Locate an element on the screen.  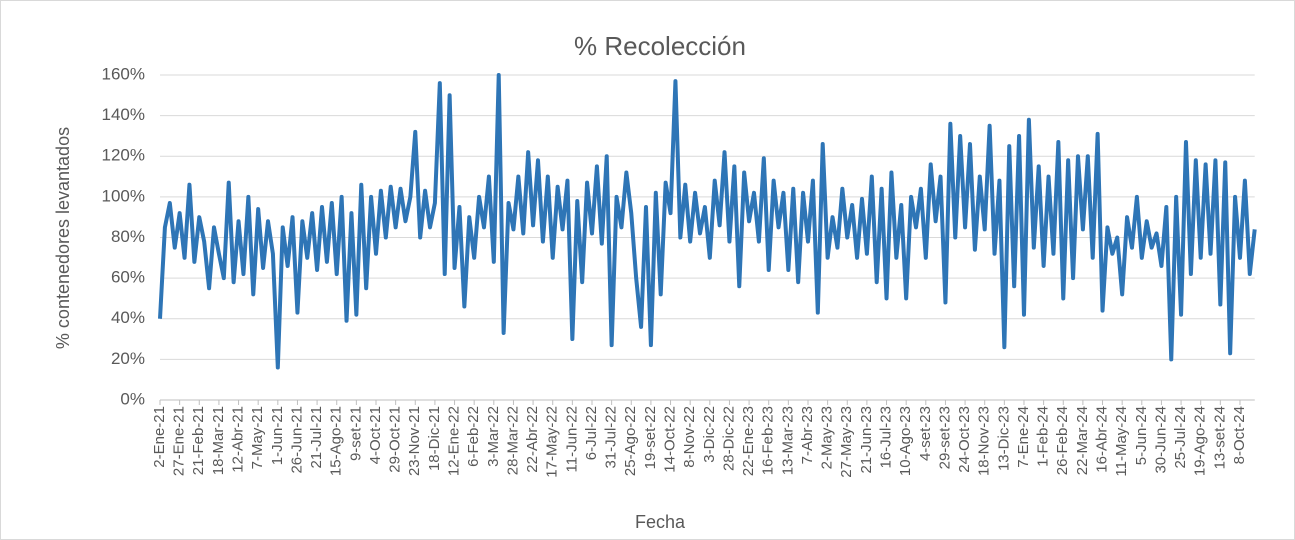
y-tick-label: 40% is located at coordinates (128, 317).